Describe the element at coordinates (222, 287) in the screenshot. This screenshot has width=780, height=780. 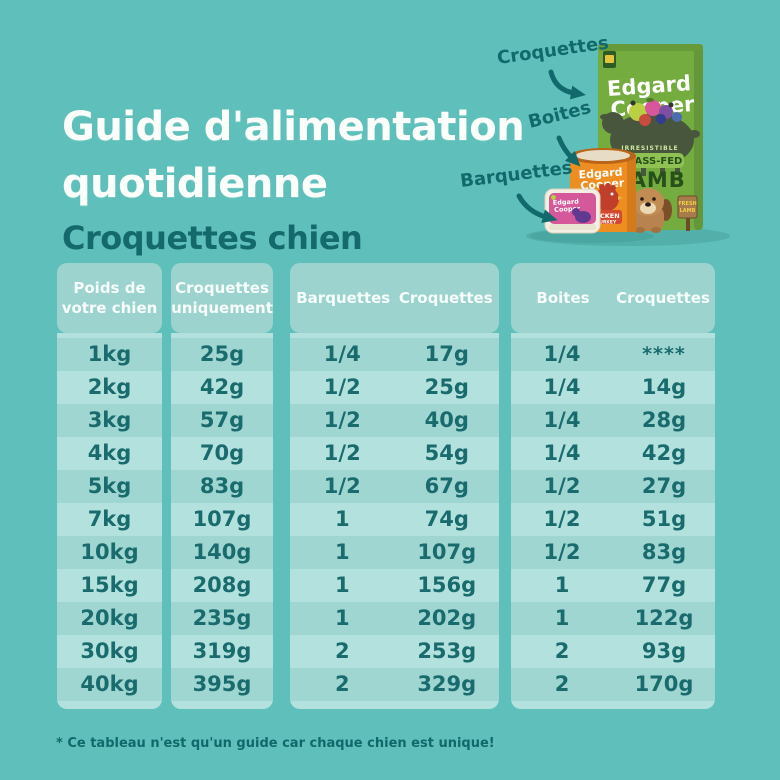
I see `header-line: Croquettes` at that location.